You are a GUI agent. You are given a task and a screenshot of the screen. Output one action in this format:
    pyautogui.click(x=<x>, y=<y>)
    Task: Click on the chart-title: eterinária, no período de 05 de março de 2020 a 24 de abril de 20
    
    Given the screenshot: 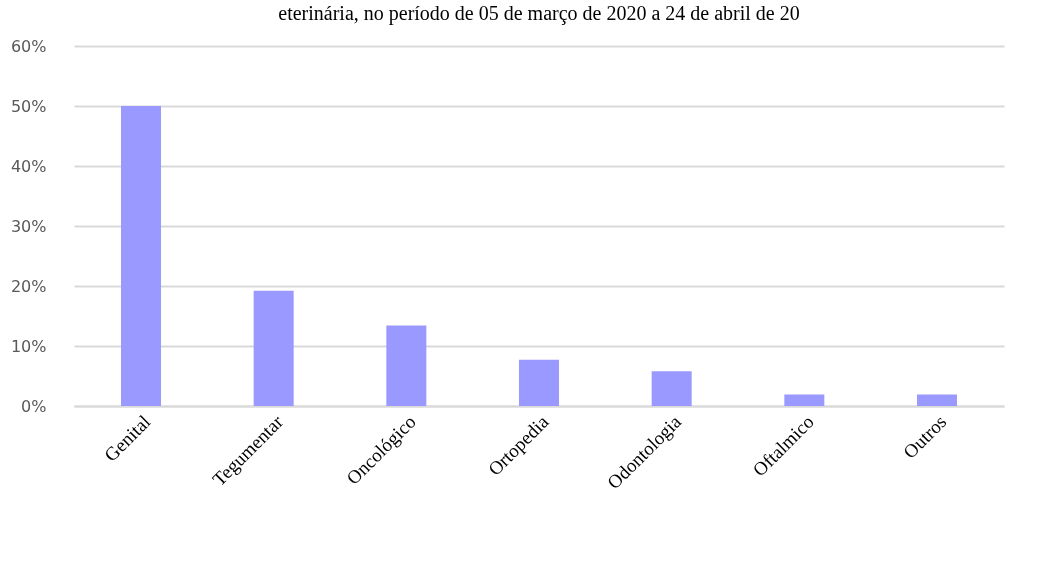 What is the action you would take?
    pyautogui.click(x=539, y=13)
    